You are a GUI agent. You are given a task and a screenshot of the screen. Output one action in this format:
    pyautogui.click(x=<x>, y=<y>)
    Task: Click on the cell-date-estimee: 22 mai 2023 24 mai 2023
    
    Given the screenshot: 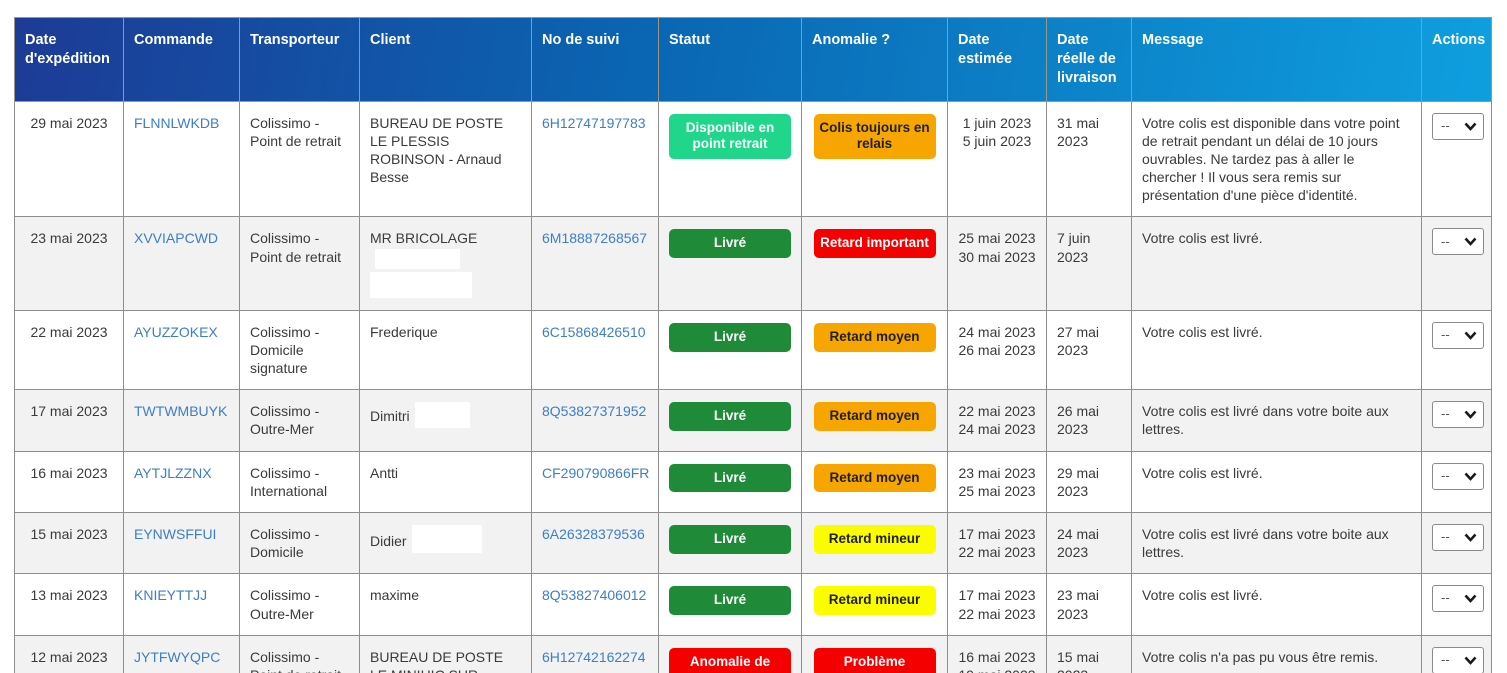 What is the action you would take?
    pyautogui.click(x=997, y=420)
    